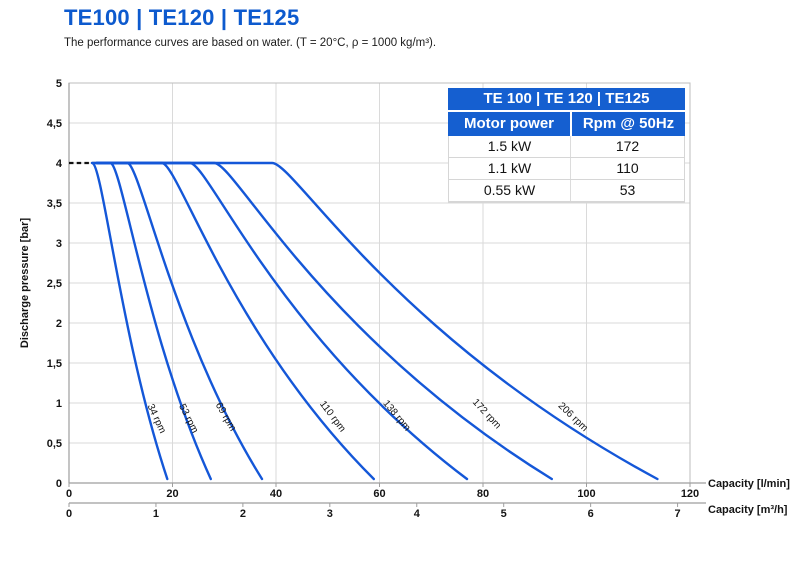  What do you see at coordinates (678, 514) in the screenshot?
I see `x-tick-label-m3h: 7` at bounding box center [678, 514].